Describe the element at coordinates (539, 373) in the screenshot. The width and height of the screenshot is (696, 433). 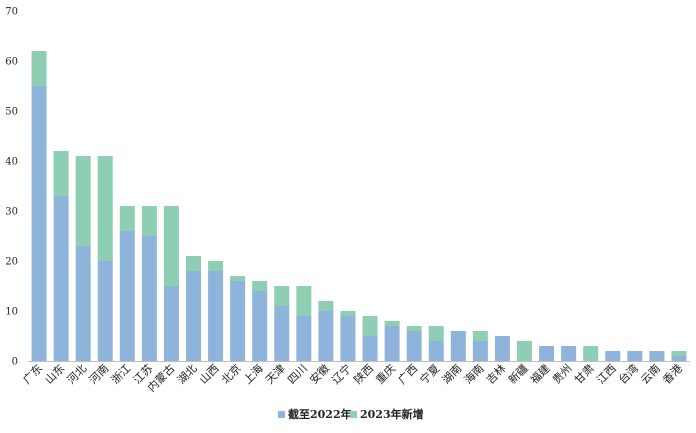
I see `x-category-label: 福建` at that location.